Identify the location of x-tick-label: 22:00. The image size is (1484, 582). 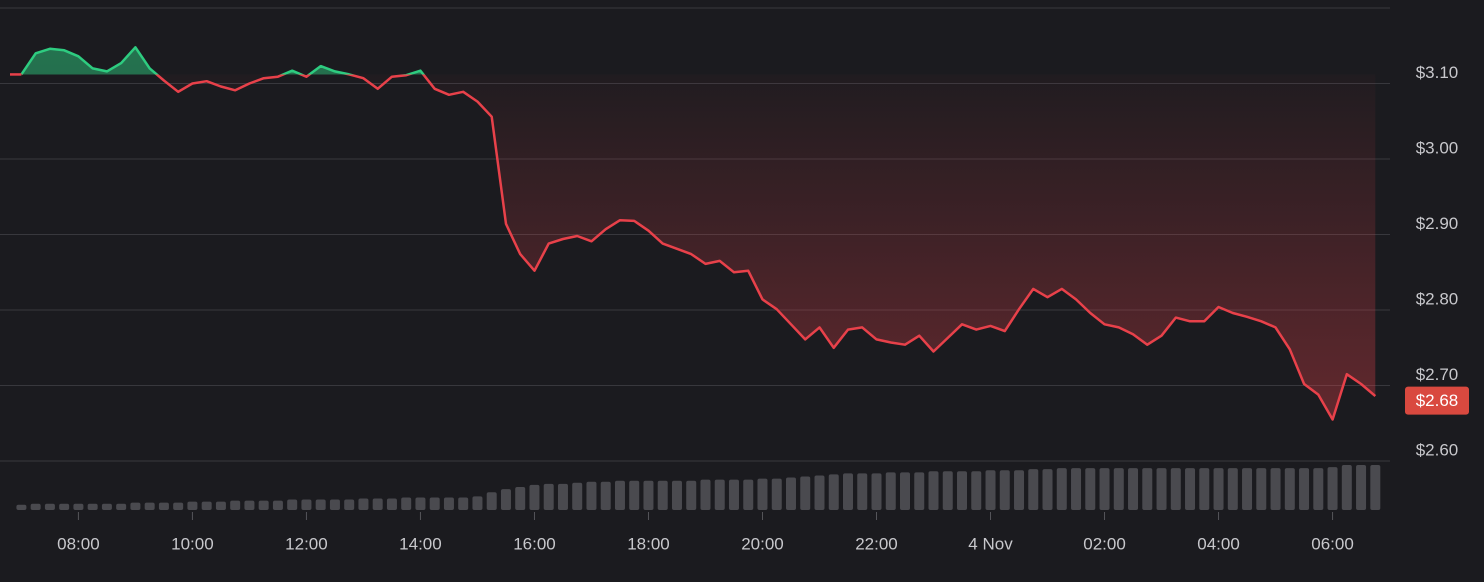
(876, 543).